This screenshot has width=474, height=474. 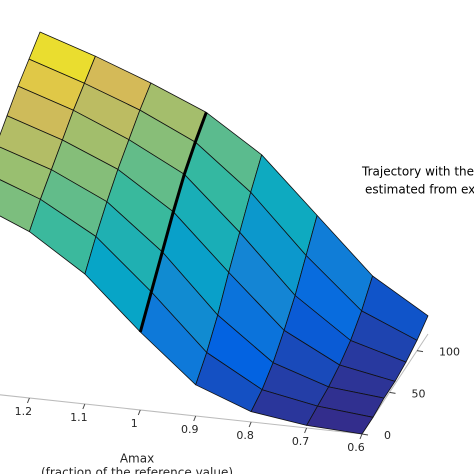 What do you see at coordinates (417, 172) in the screenshot?
I see `annotation: Trajectory with the` at bounding box center [417, 172].